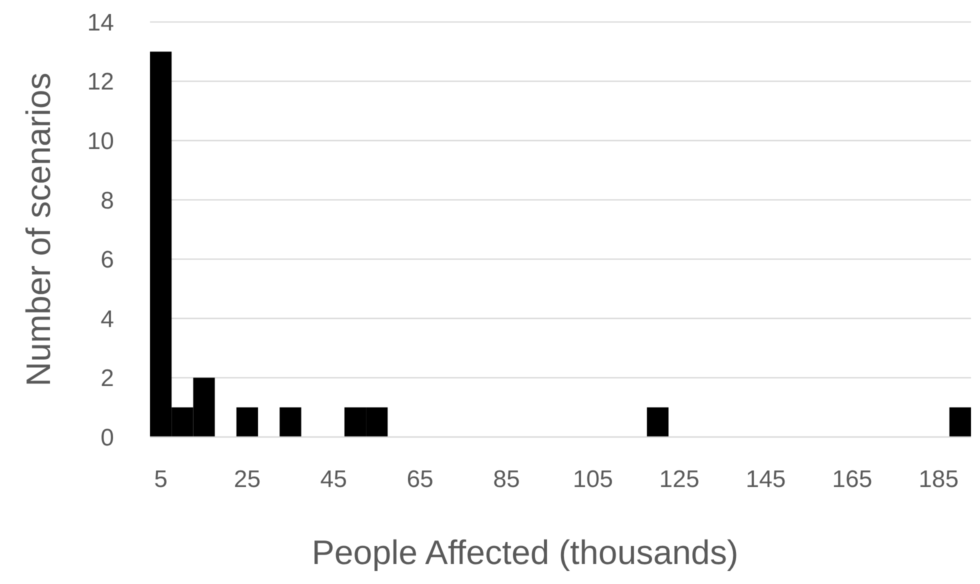 The image size is (980, 584). Describe the element at coordinates (852, 479) in the screenshot. I see `x-tick-label: 165` at that location.